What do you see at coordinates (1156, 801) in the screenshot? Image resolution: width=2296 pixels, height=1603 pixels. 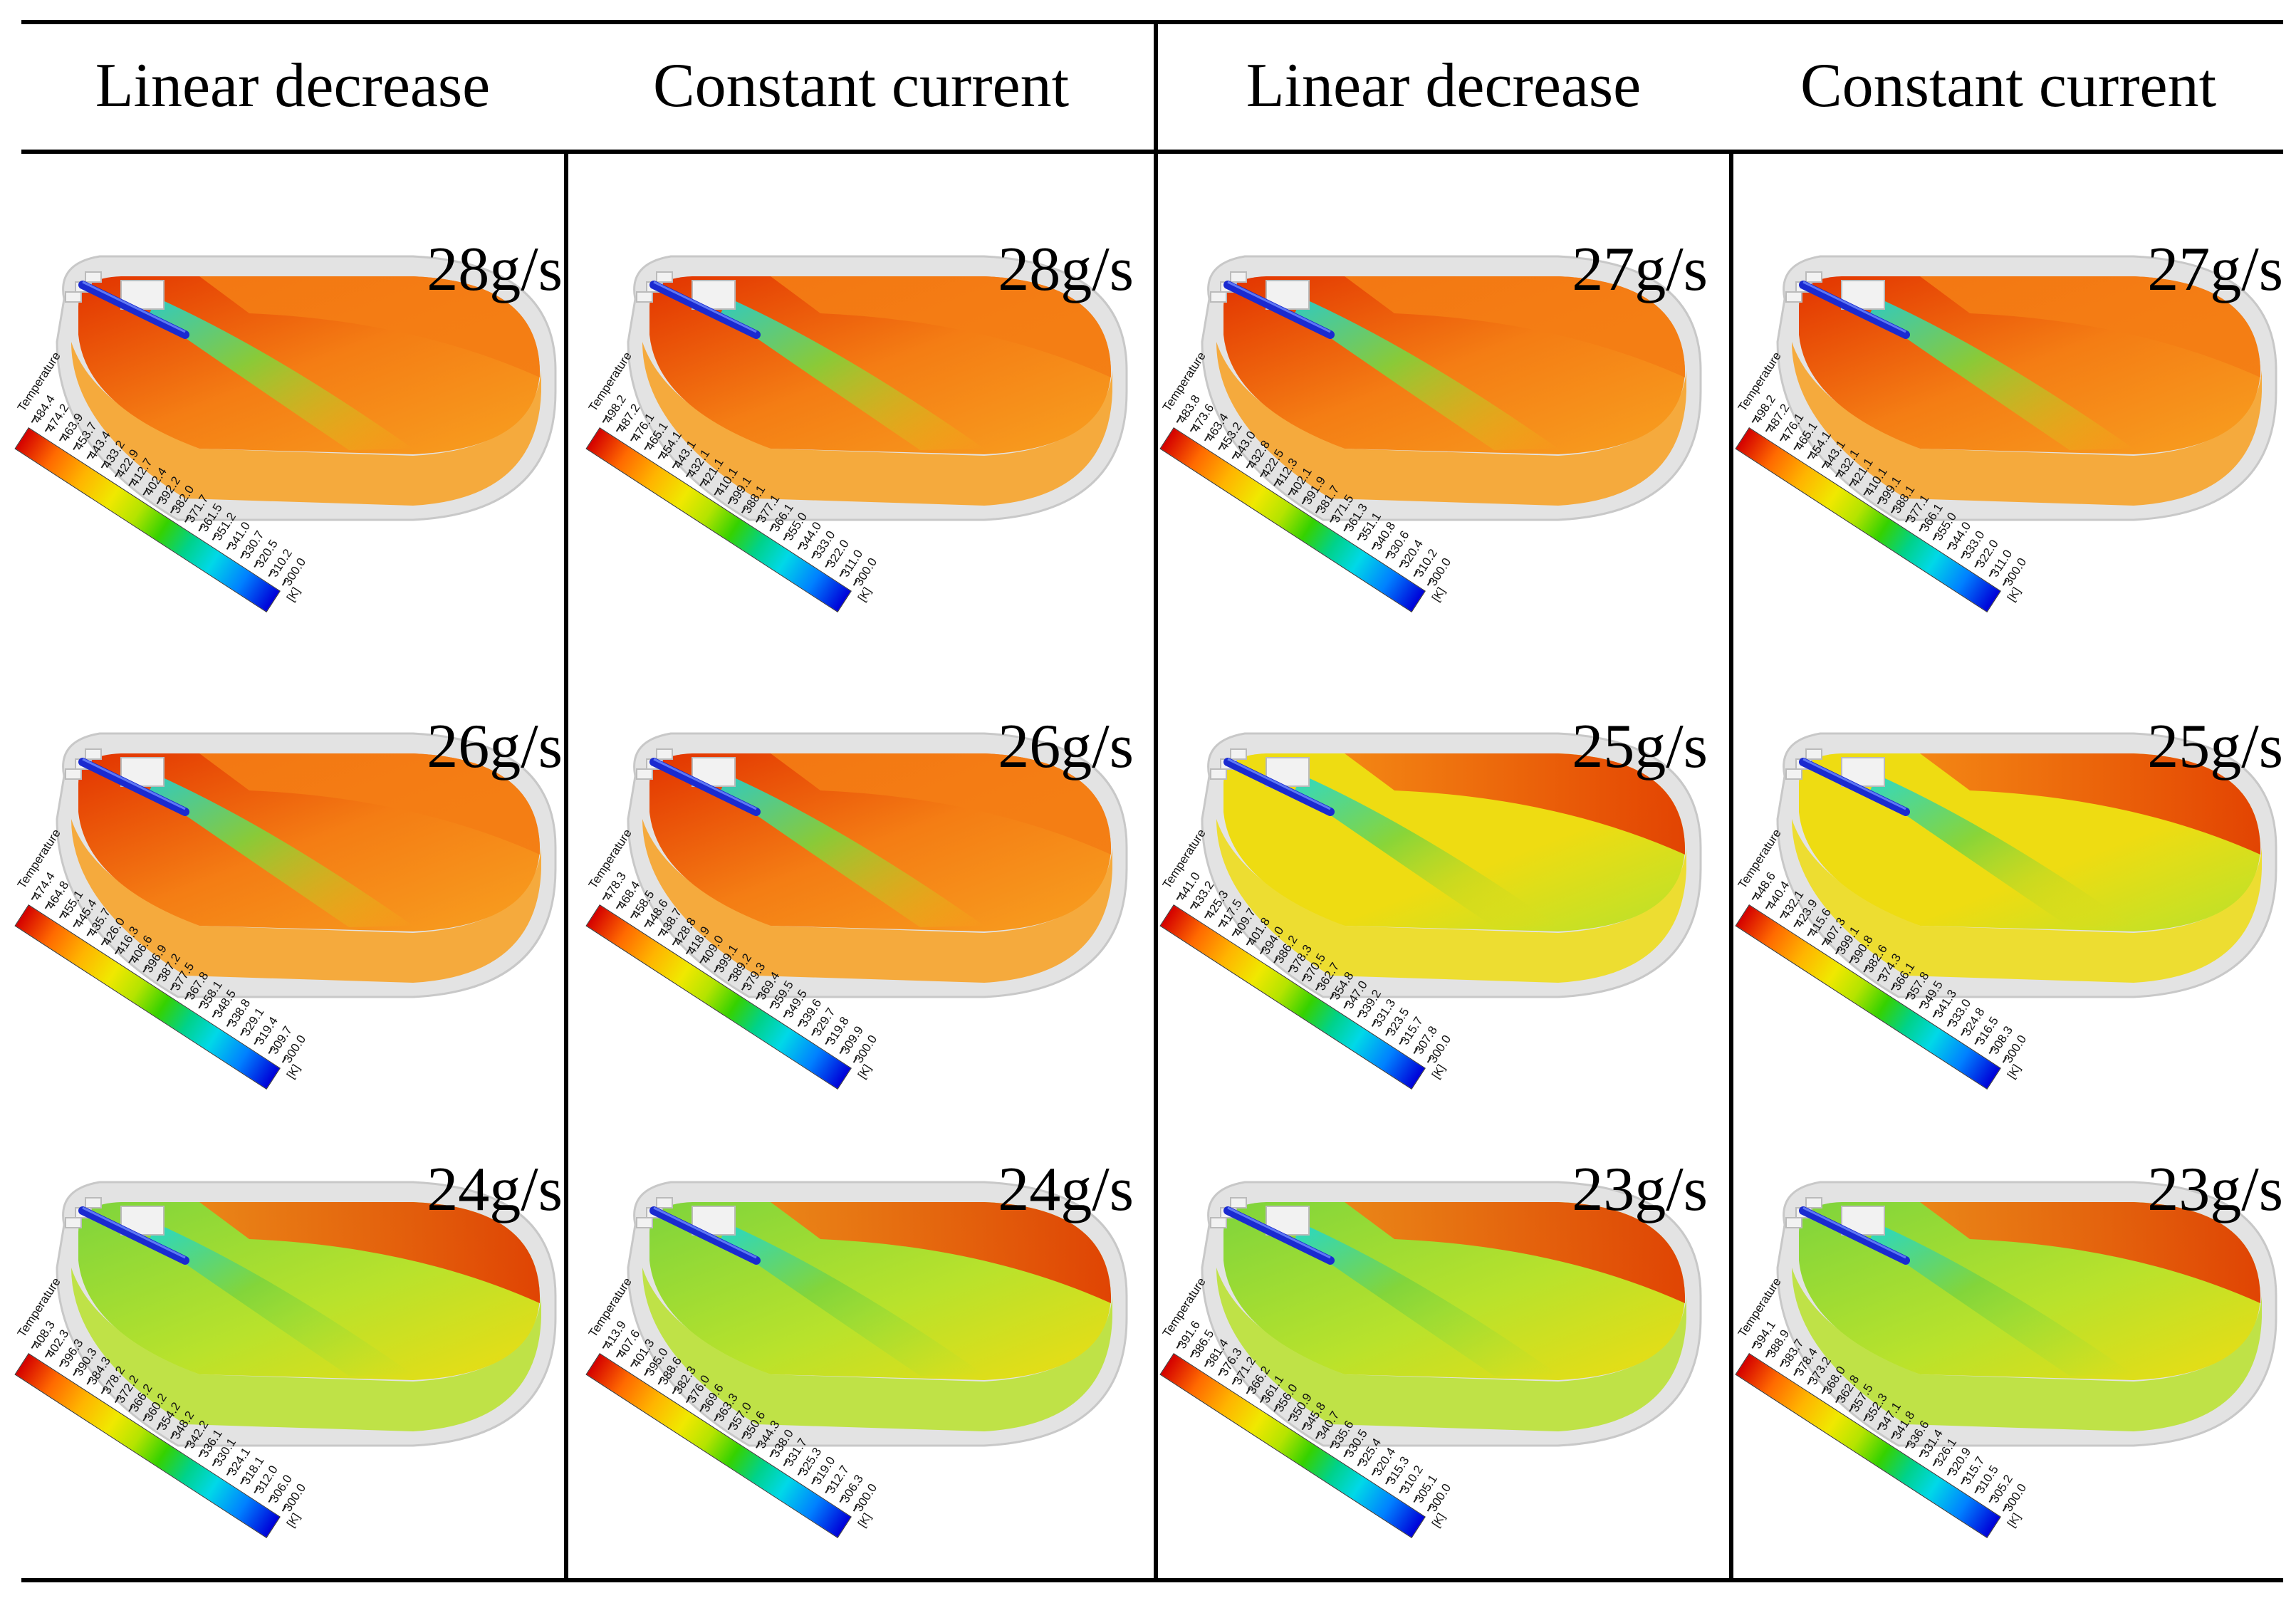 I see `center-divider` at bounding box center [1156, 801].